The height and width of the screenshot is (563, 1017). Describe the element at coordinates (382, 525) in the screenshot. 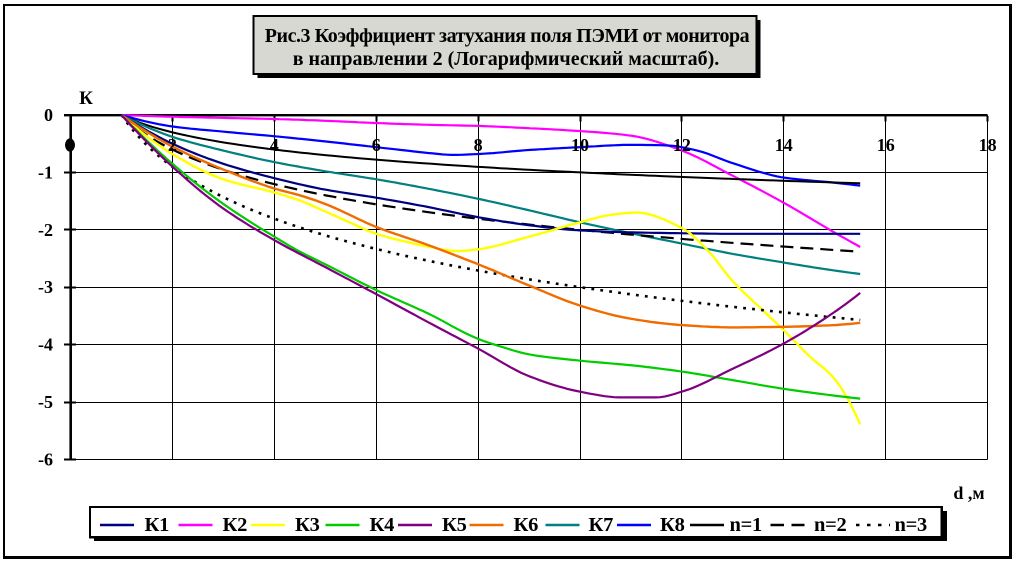

I see `svg-text: К4` at that location.